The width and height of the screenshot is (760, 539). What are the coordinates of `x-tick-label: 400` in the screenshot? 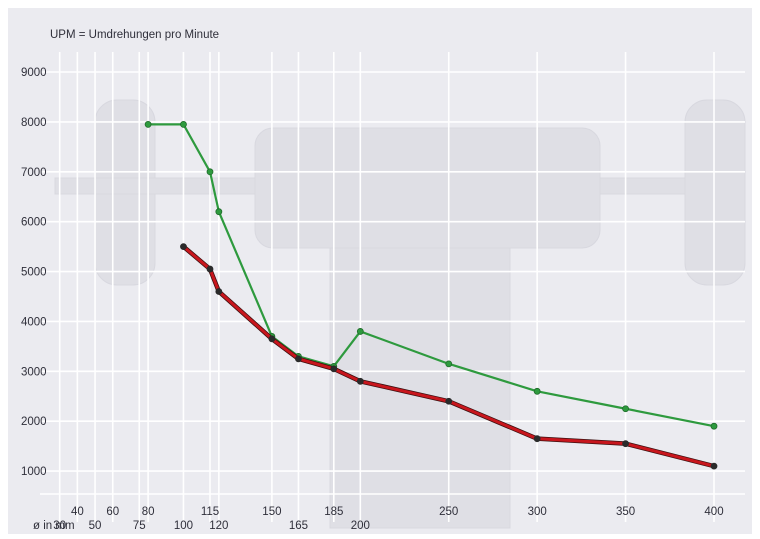 It's located at (713, 512).